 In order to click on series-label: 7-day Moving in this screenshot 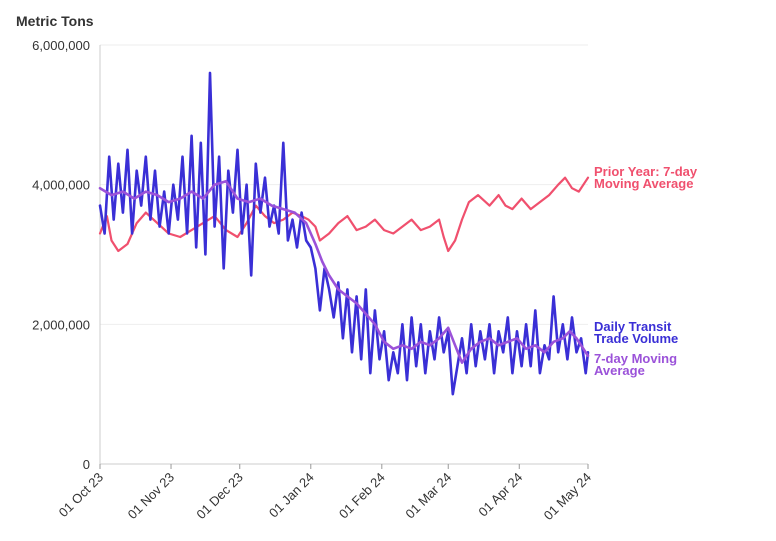, I will do `click(635, 358)`.